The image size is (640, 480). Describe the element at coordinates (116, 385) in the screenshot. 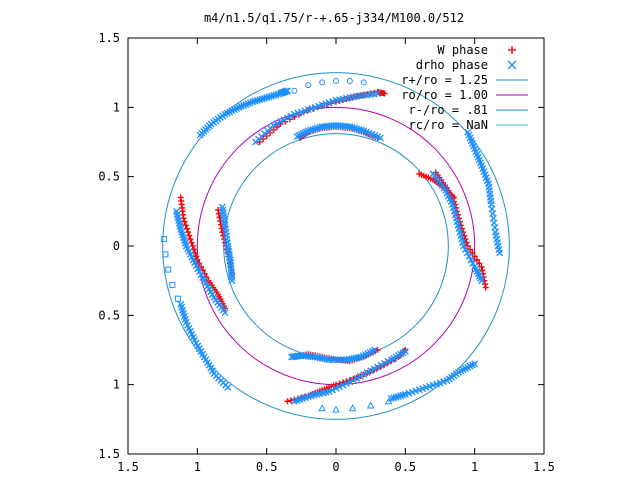

I see `y-tick-label: 1` at that location.